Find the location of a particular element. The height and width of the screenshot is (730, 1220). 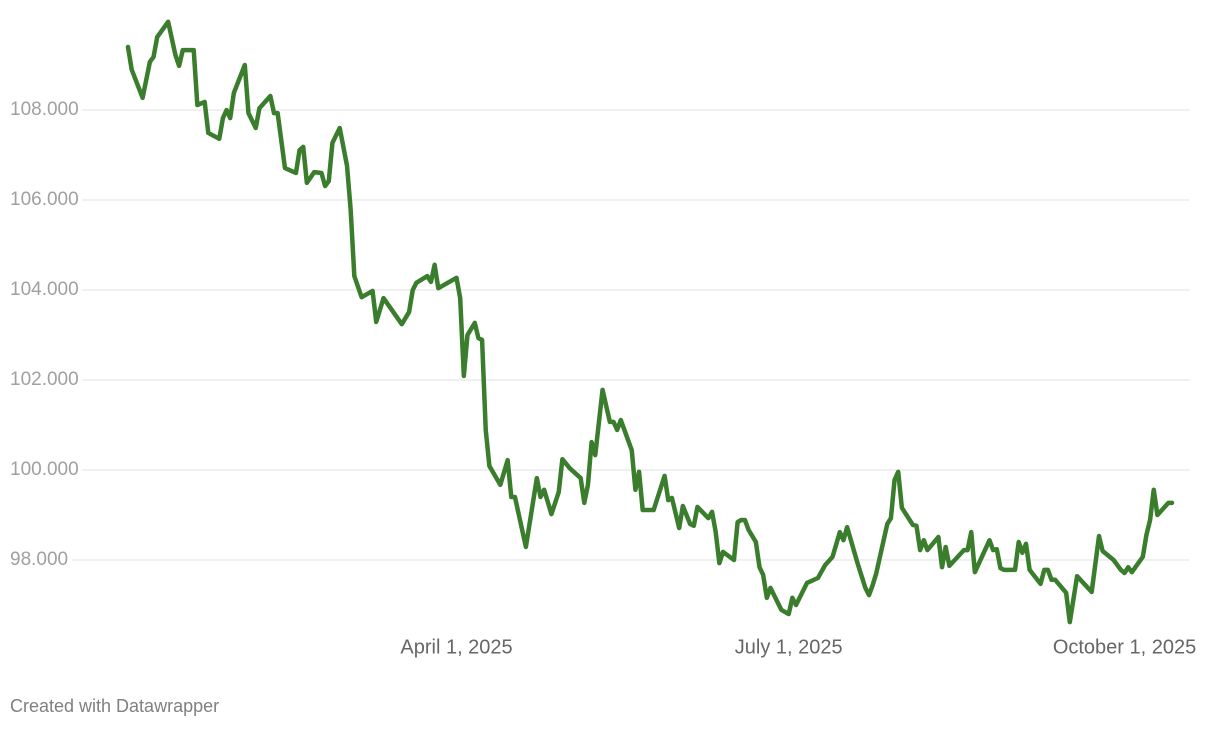

y-tick-label: 106.000 is located at coordinates (44, 199).